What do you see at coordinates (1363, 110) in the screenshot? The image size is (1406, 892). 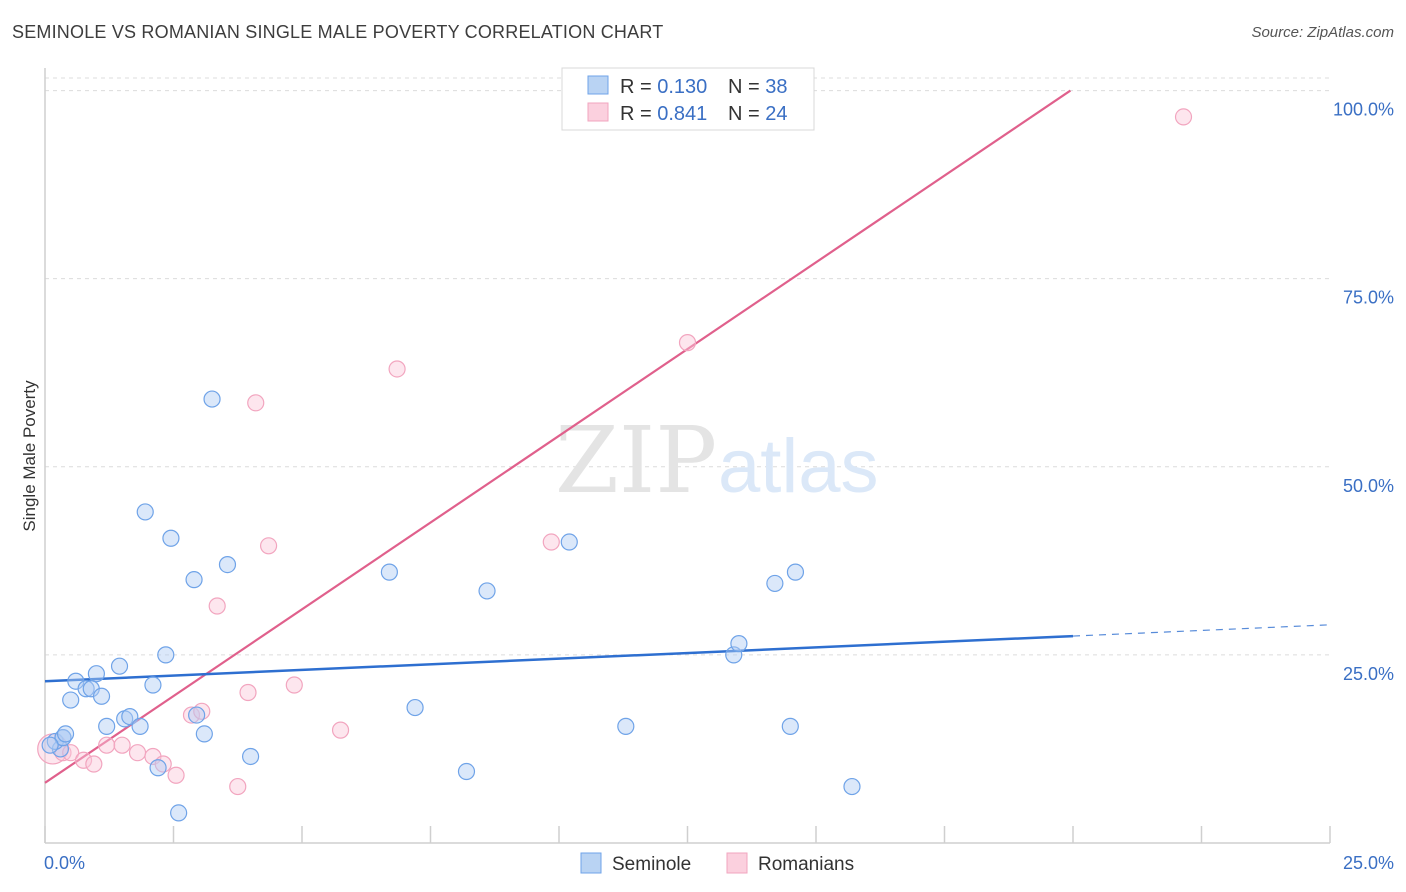 I see `y-tick-label-3: 100.0%` at bounding box center [1363, 110].